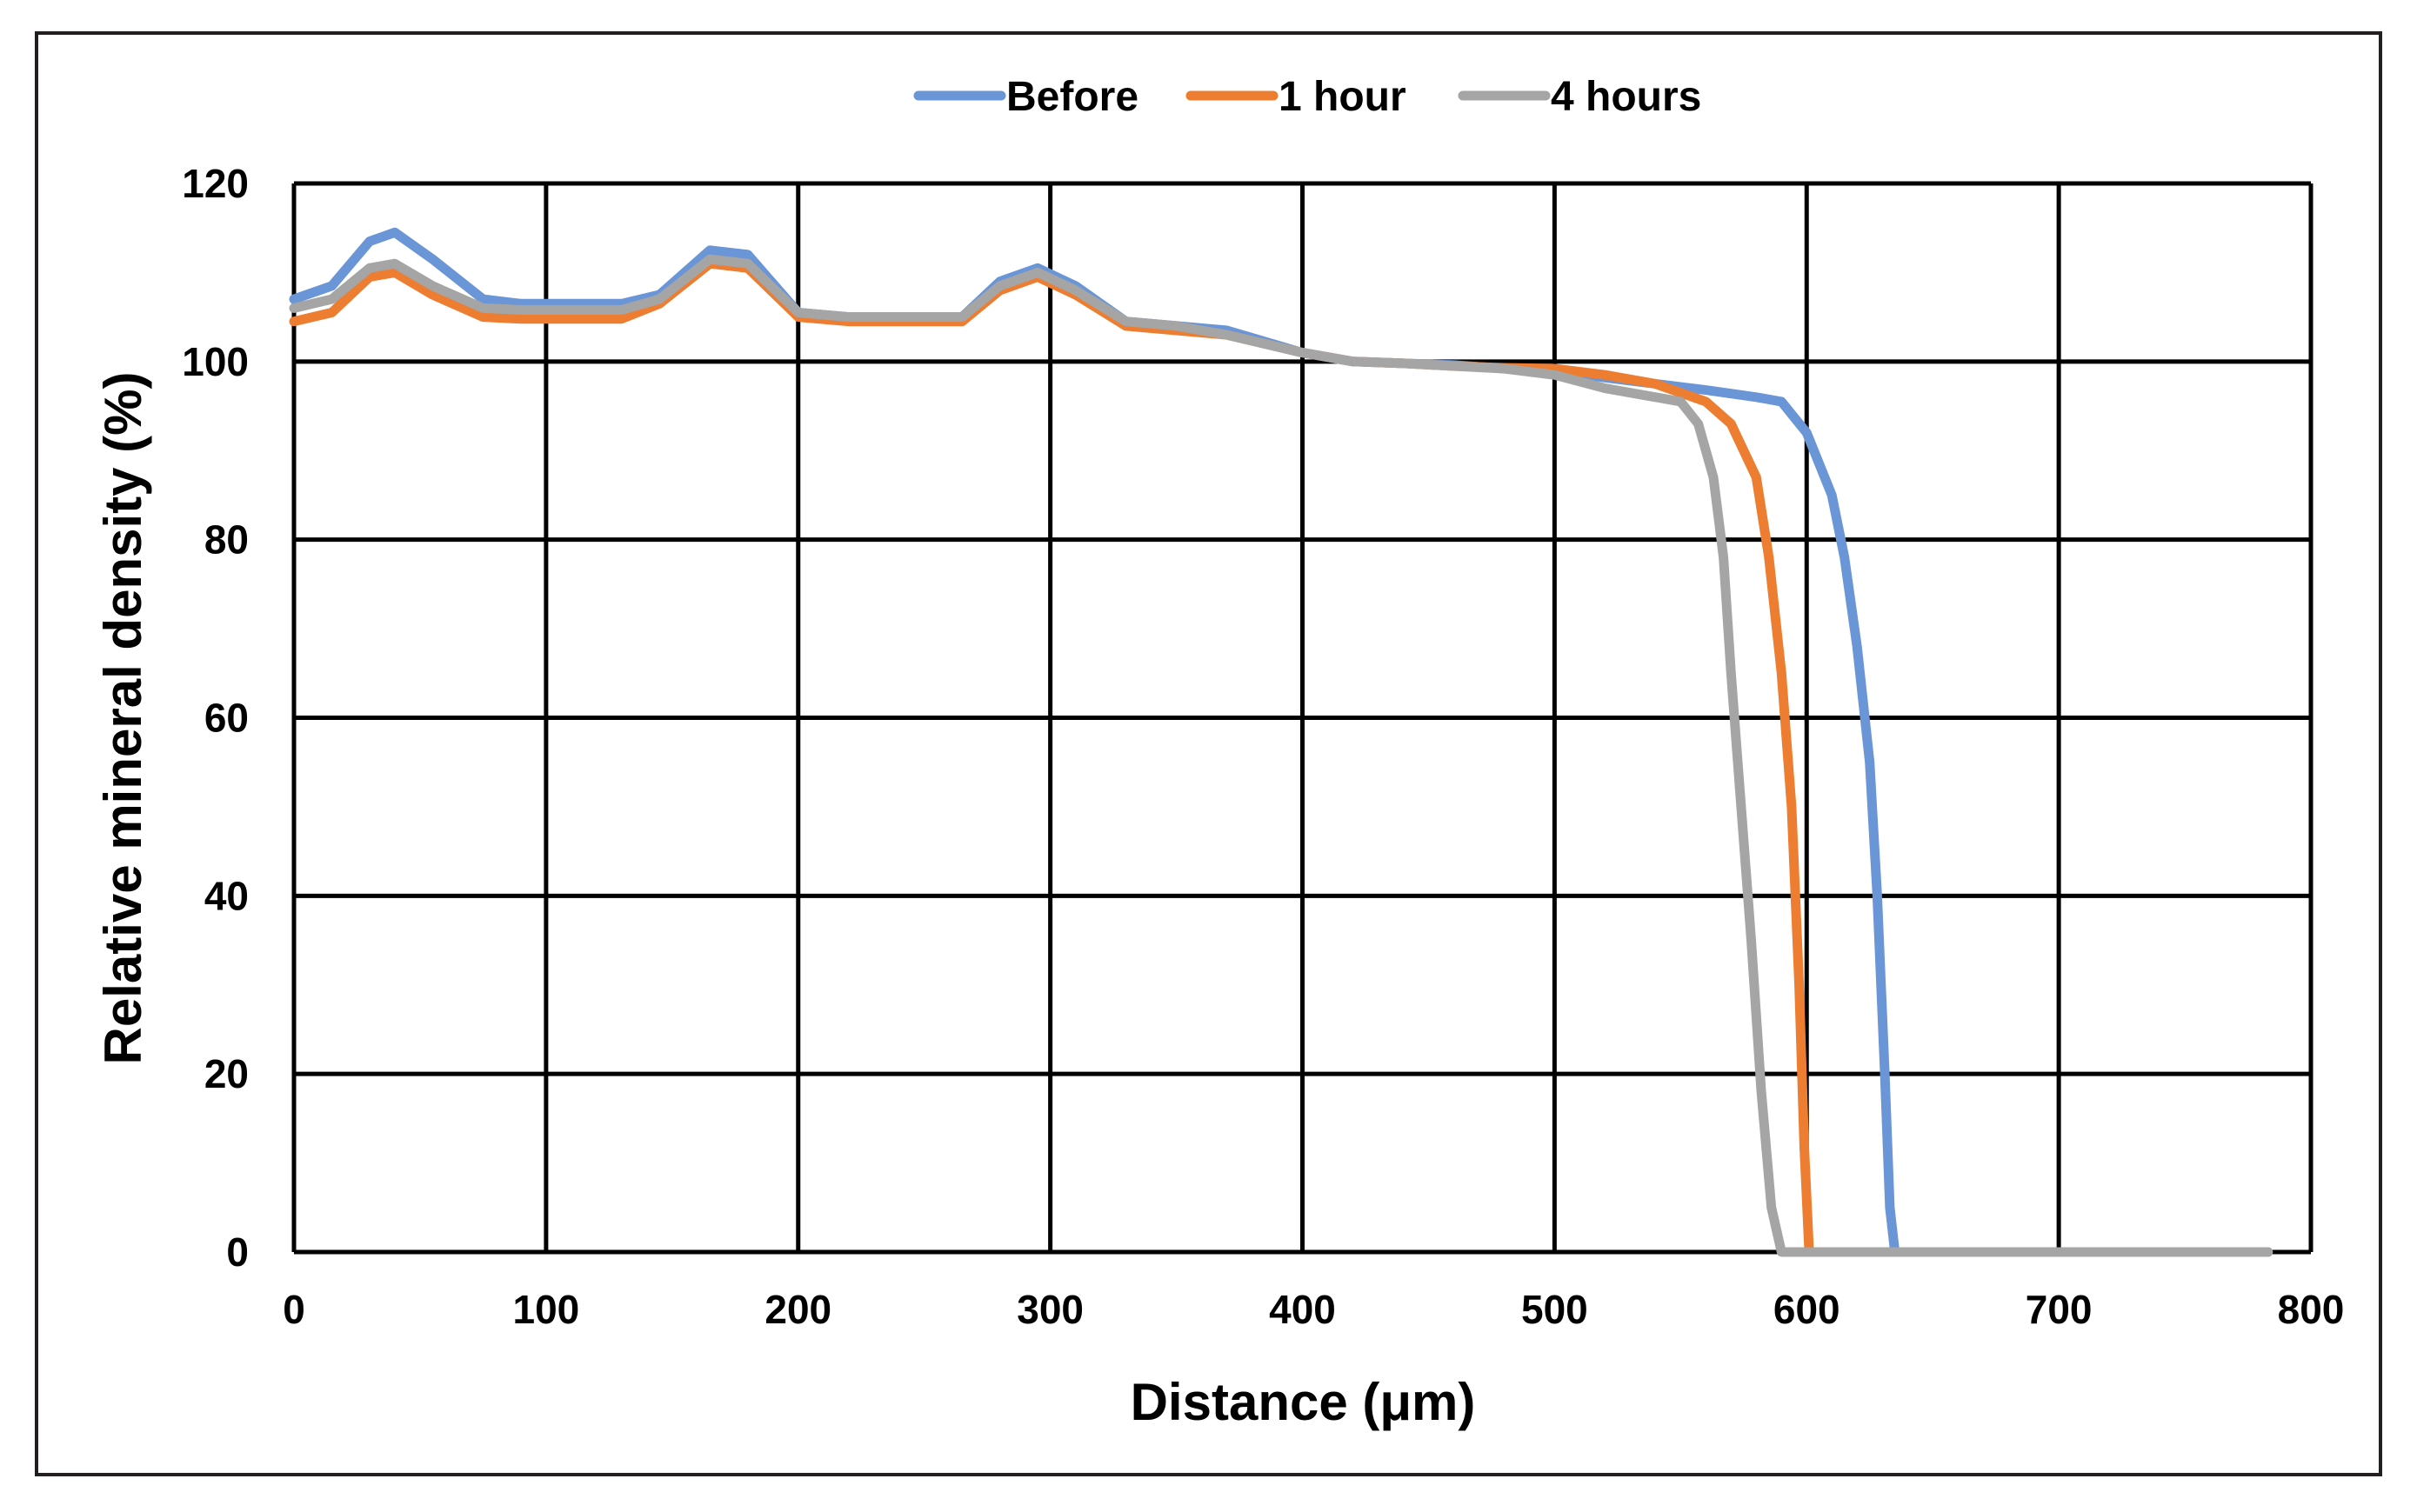 The height and width of the screenshot is (1512, 2417). I want to click on y-tick-label-120: 120, so click(215, 183).